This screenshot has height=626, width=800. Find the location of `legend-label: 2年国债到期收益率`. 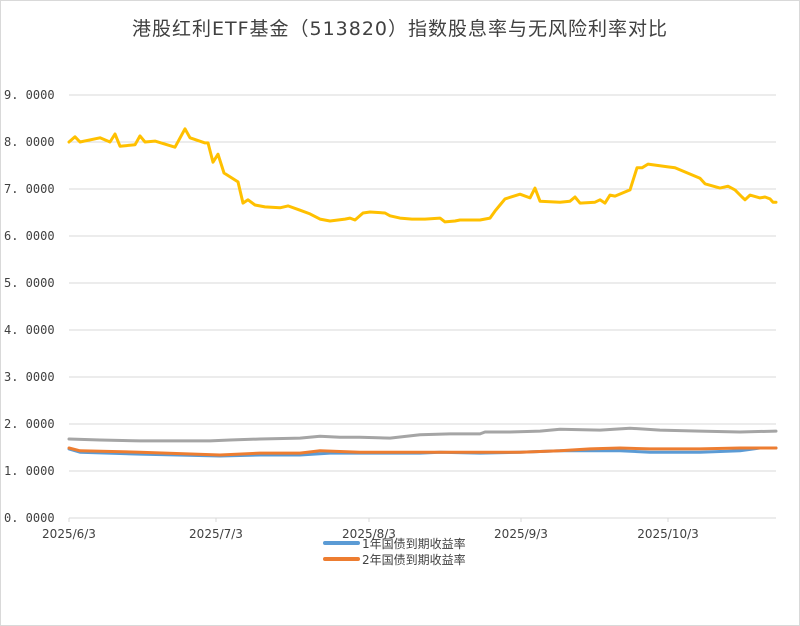

legend-label: 2年国债到期收益率 is located at coordinates (414, 559).